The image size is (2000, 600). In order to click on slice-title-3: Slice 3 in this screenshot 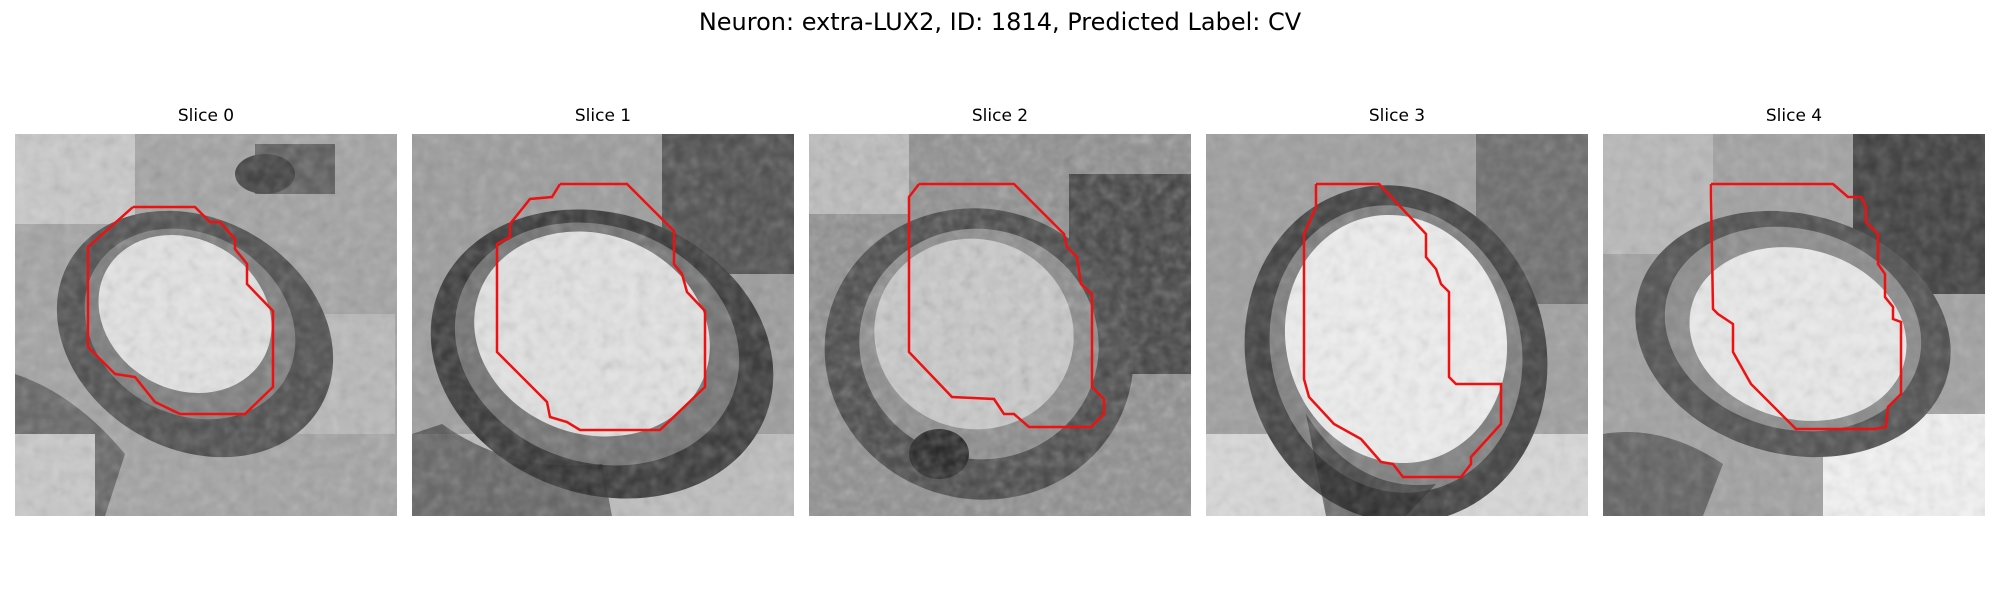, I will do `click(1397, 116)`.